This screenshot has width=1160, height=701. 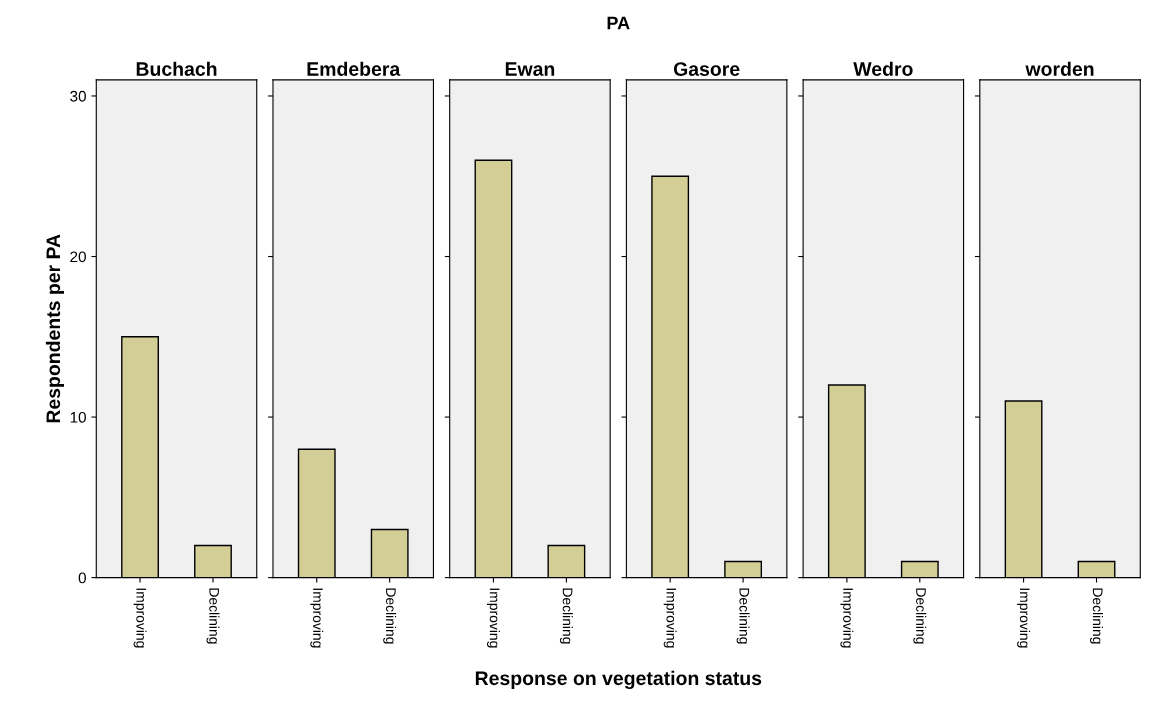 What do you see at coordinates (706, 69) in the screenshot?
I see `chart-title: Gasore` at bounding box center [706, 69].